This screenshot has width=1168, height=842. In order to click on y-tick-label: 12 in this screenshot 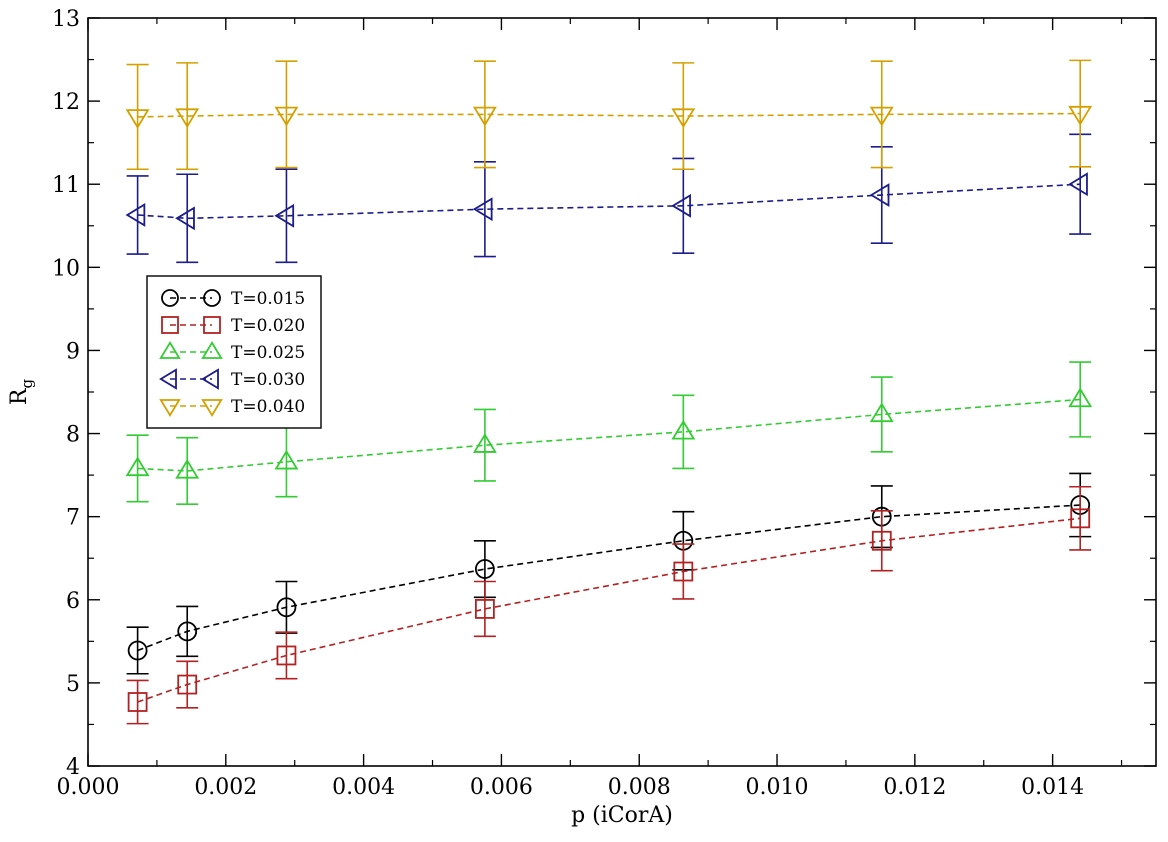, I will do `click(66, 102)`.